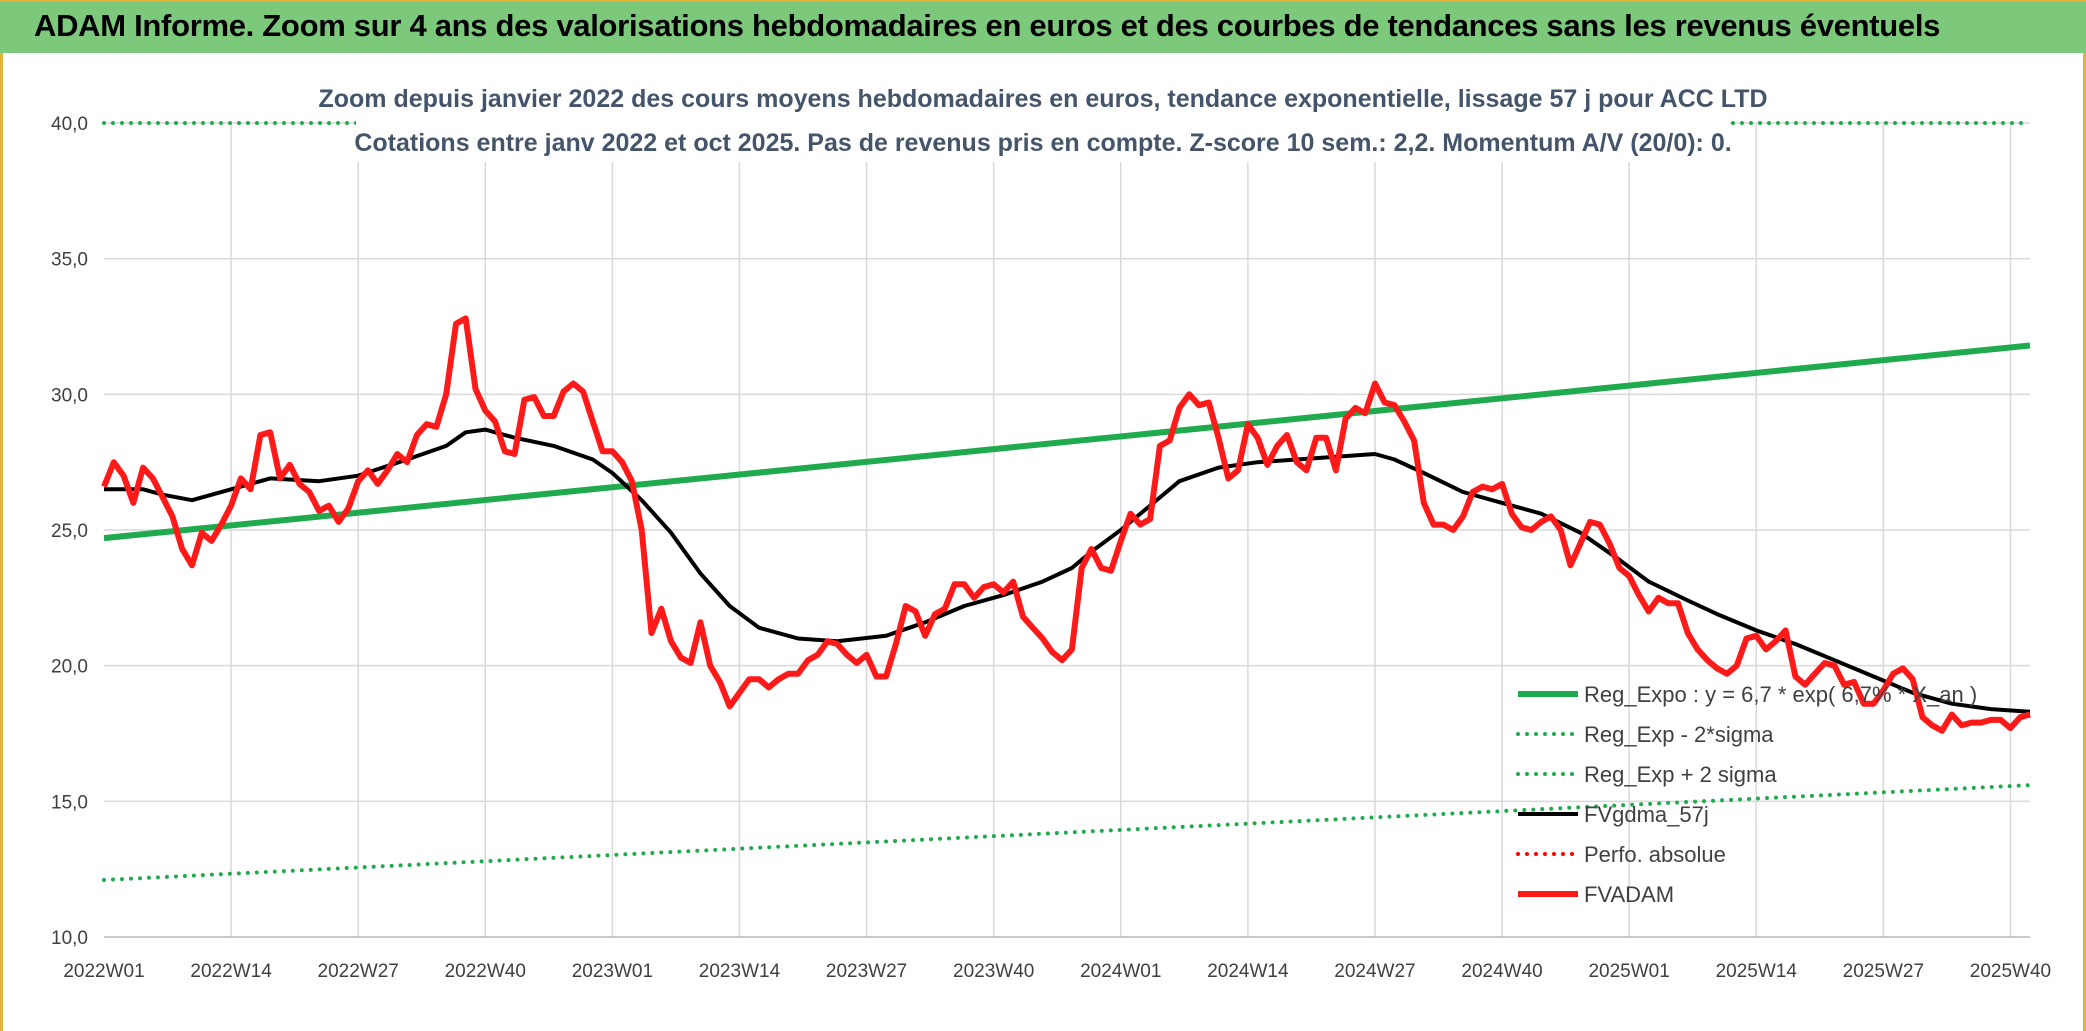  Describe the element at coordinates (69, 395) in the screenshot. I see `y-tick-label: 30,0` at that location.